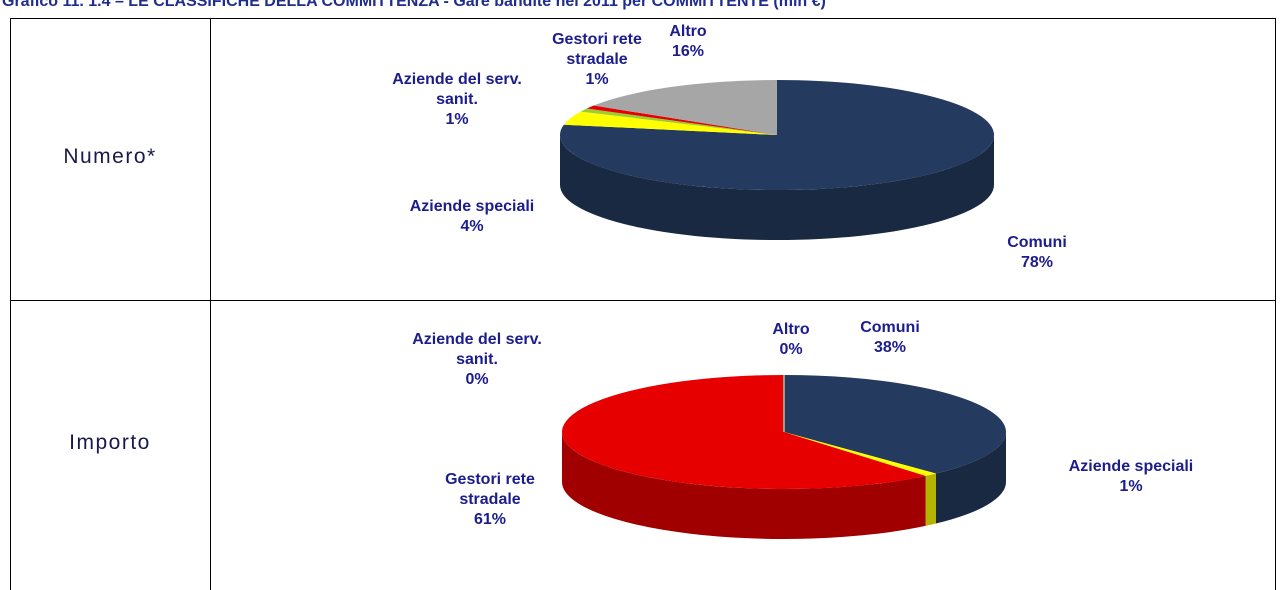 The height and width of the screenshot is (590, 1285). What do you see at coordinates (688, 51) in the screenshot?
I see `value-label: 16%` at bounding box center [688, 51].